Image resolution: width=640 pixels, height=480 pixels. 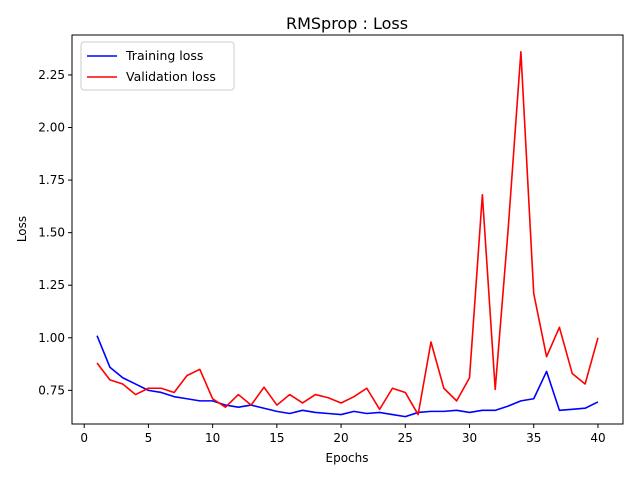 I want to click on x-tick-label: 5, so click(x=149, y=438).